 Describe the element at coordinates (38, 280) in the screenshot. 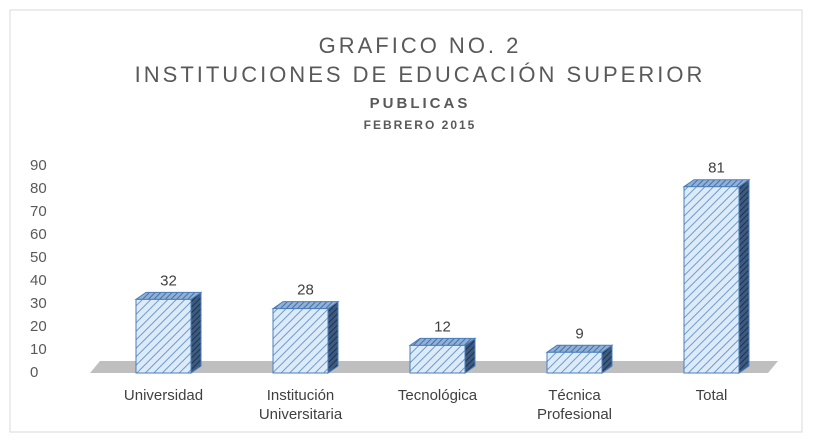

I see `y-tick-label: 40` at that location.